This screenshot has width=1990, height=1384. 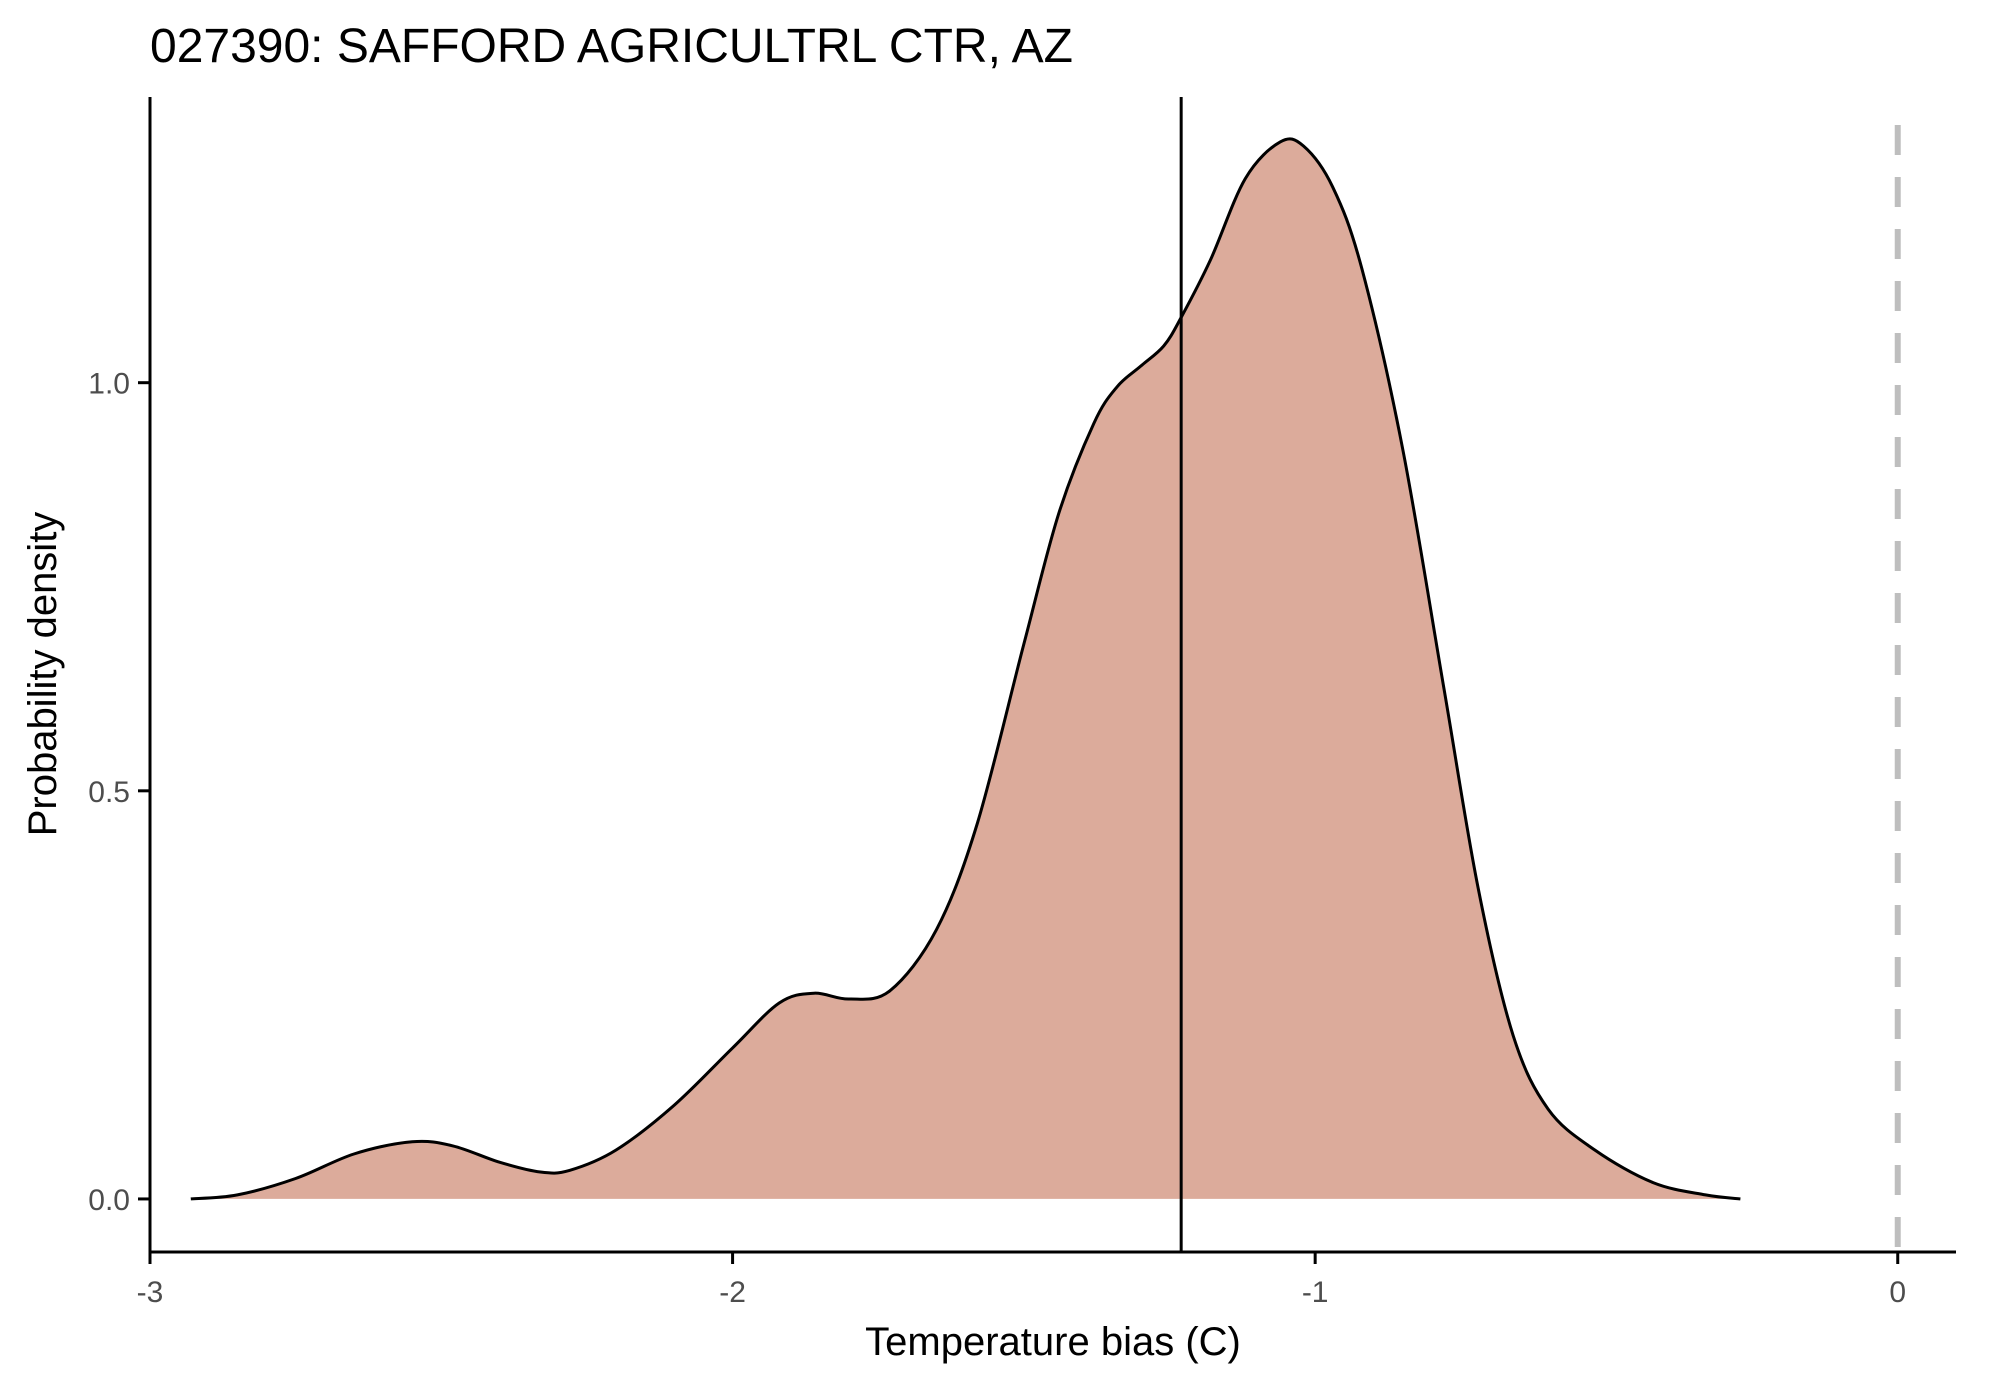 I want to click on x-tick-label: -2, so click(x=732, y=1292).